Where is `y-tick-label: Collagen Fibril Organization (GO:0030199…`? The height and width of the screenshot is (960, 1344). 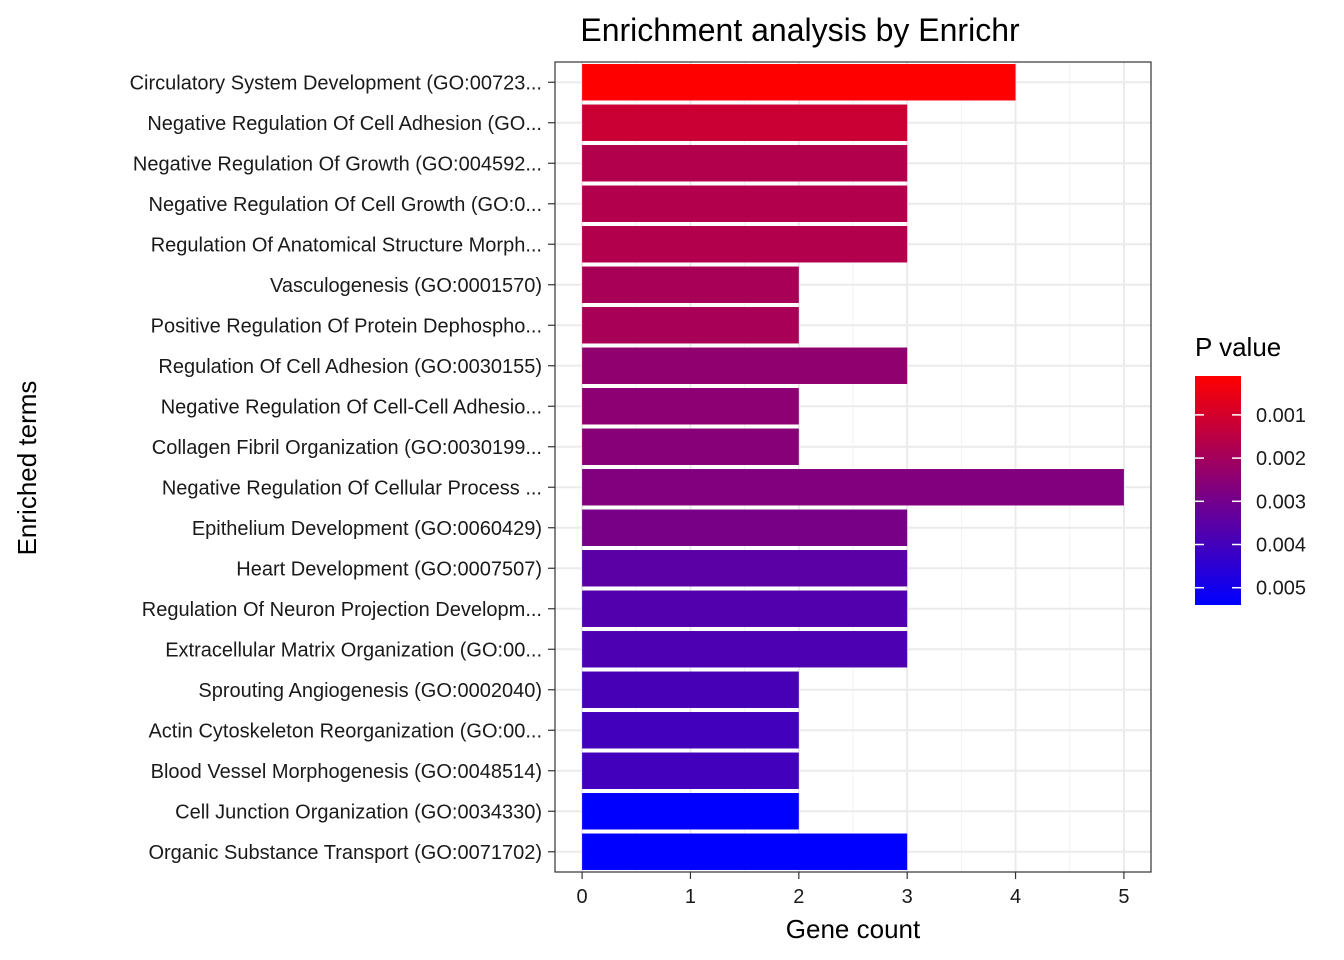 y-tick-label: Collagen Fibril Organization (GO:0030199… is located at coordinates (347, 448).